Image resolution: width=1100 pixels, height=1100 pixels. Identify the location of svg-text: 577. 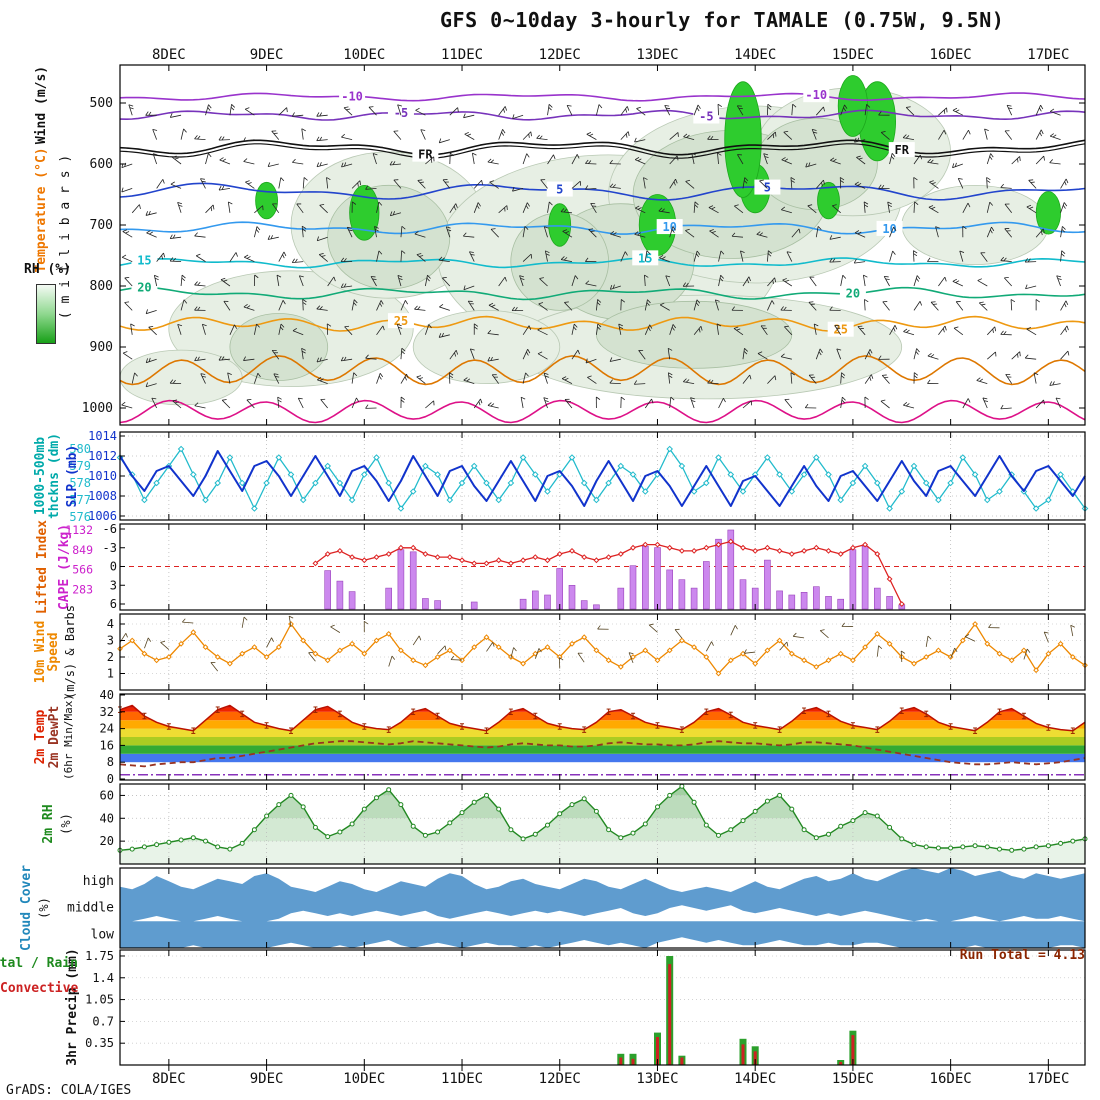
(80, 500).